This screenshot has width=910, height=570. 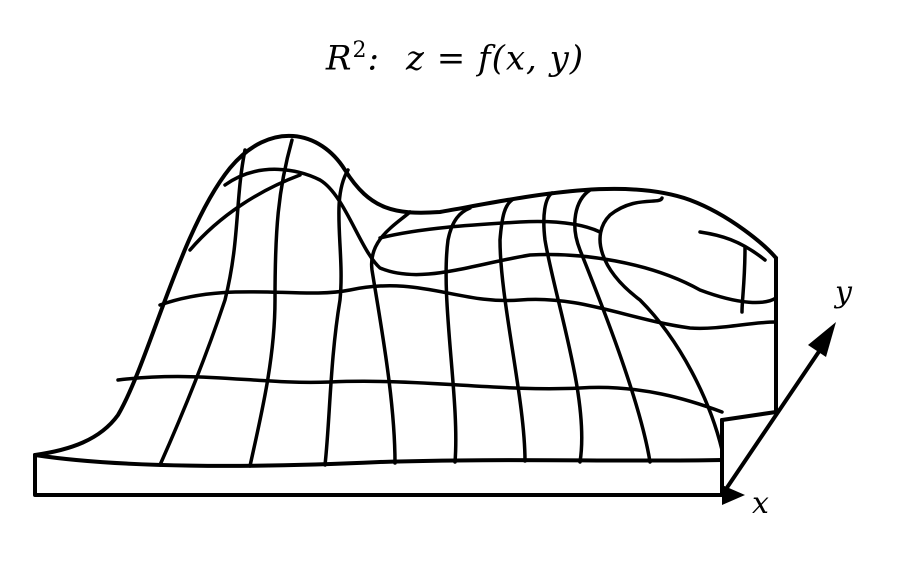 What do you see at coordinates (786, 386) in the screenshot?
I see `y-axis: y` at bounding box center [786, 386].